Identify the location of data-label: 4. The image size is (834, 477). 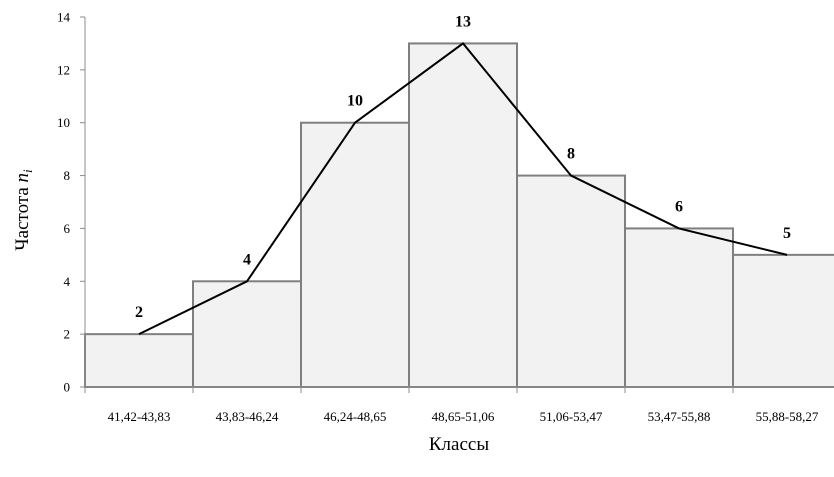
(247, 259).